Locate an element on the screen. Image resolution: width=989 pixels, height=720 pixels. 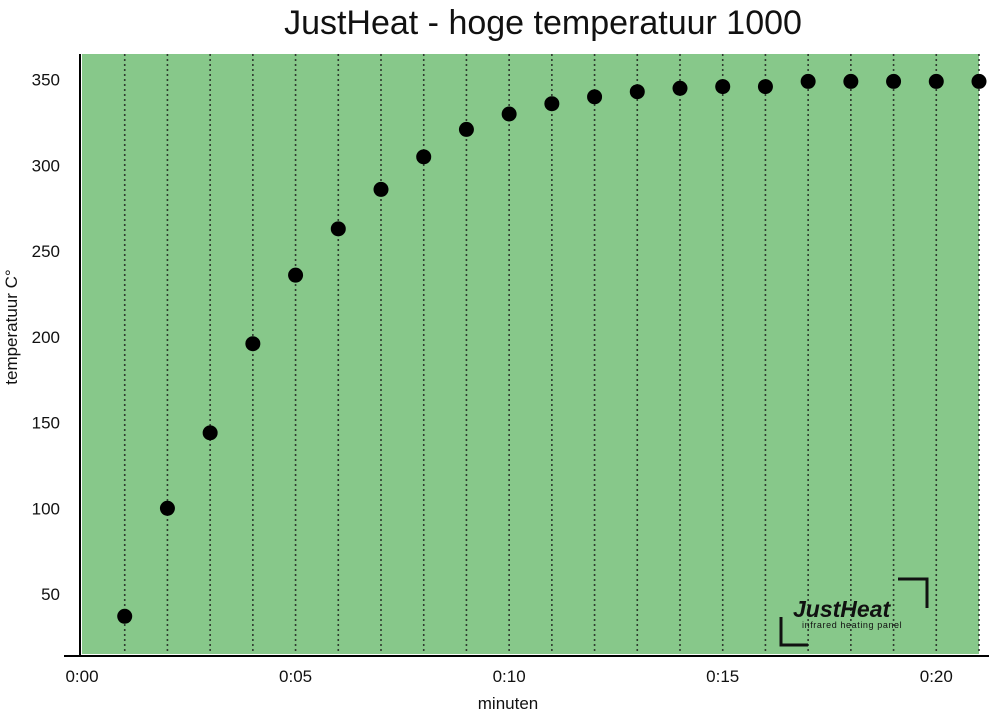
x-tick-label: 0:05 is located at coordinates (295, 676).